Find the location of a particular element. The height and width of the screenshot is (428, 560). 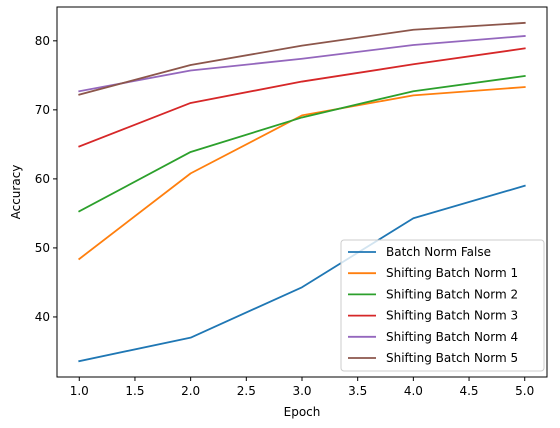

x-tick-label: 4.0 is located at coordinates (413, 391).